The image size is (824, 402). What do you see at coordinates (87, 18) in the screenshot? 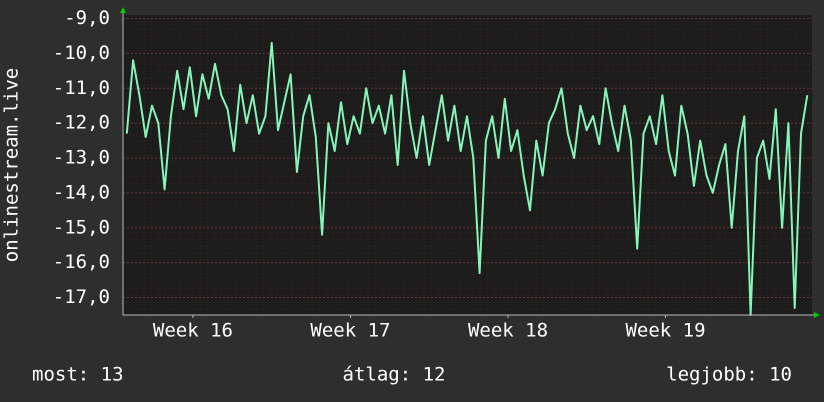
I see `y-tick-label: -9,0` at bounding box center [87, 18].